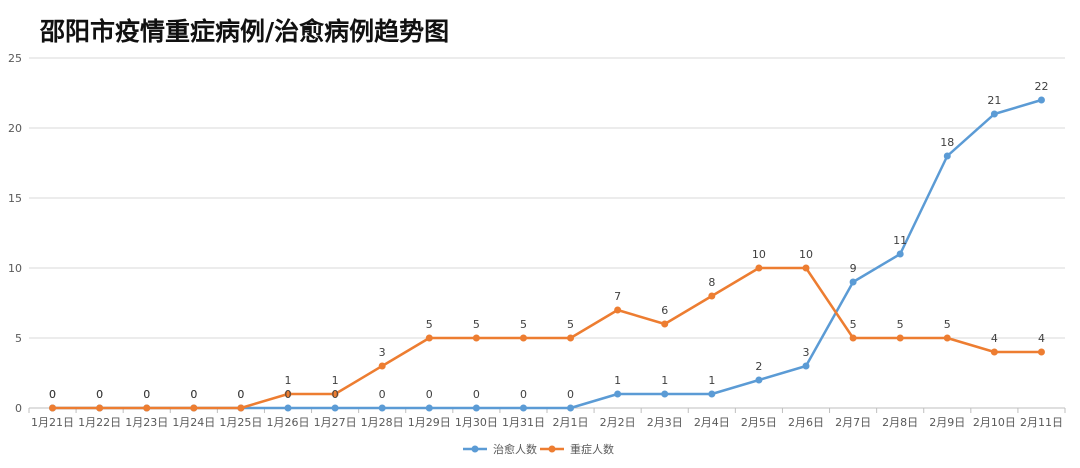 The width and height of the screenshot is (1080, 468). I want to click on legend: 治愈人数 重症人数, so click(538, 449).